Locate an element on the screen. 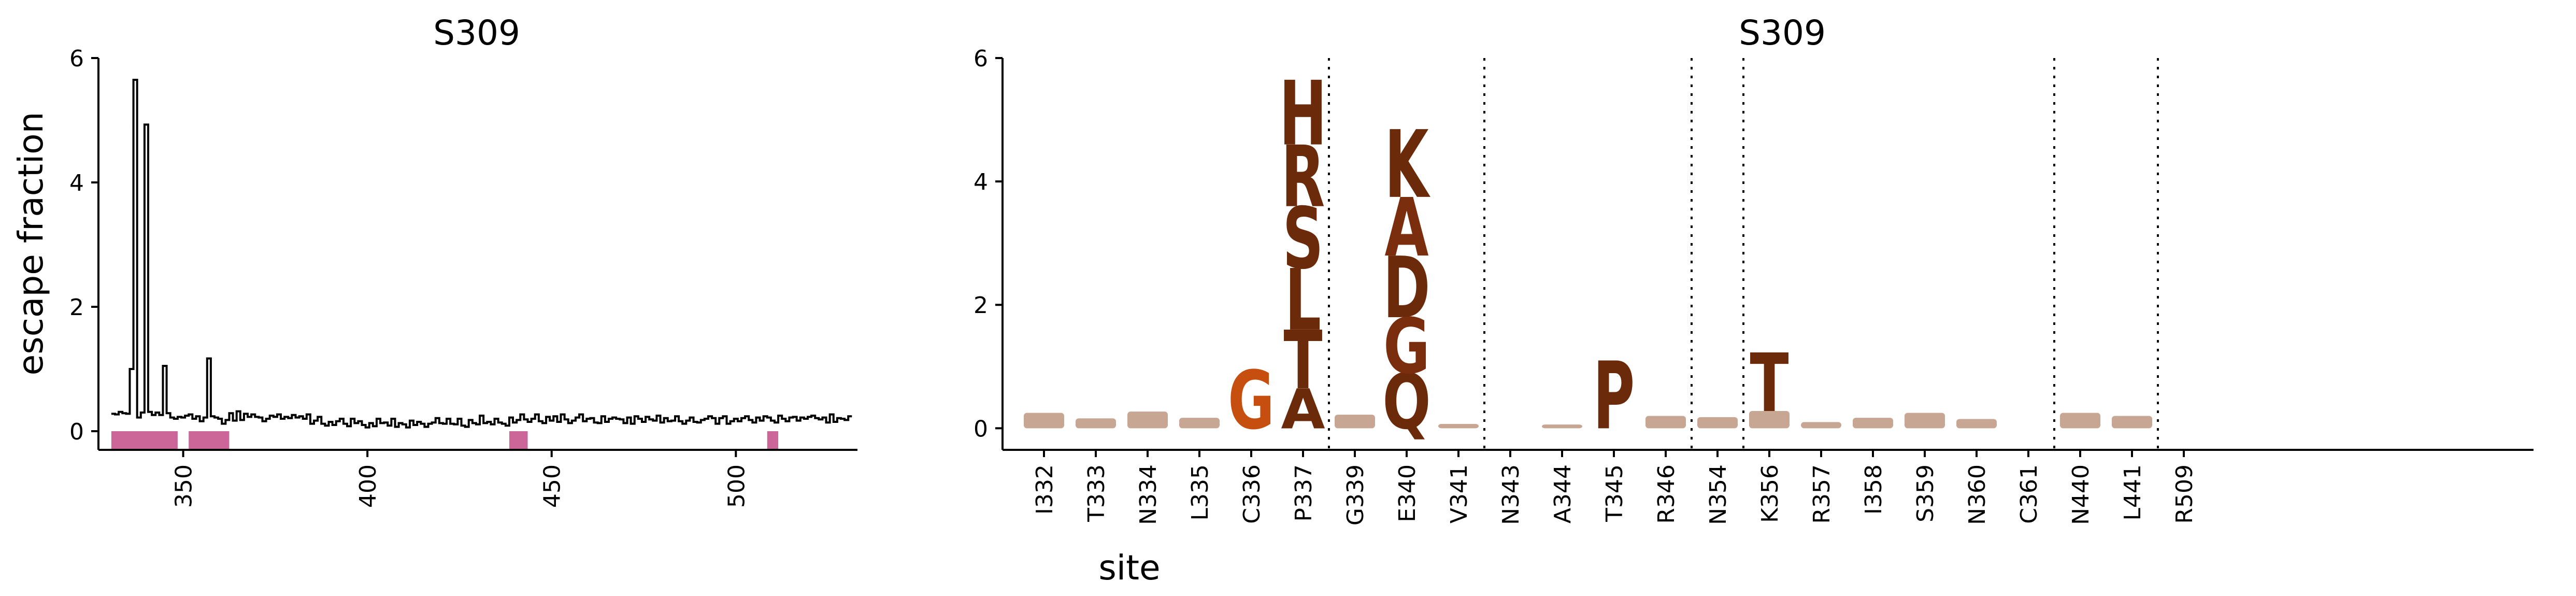 This screenshot has width=2576, height=596. x-tick-label: 350 is located at coordinates (184, 486).